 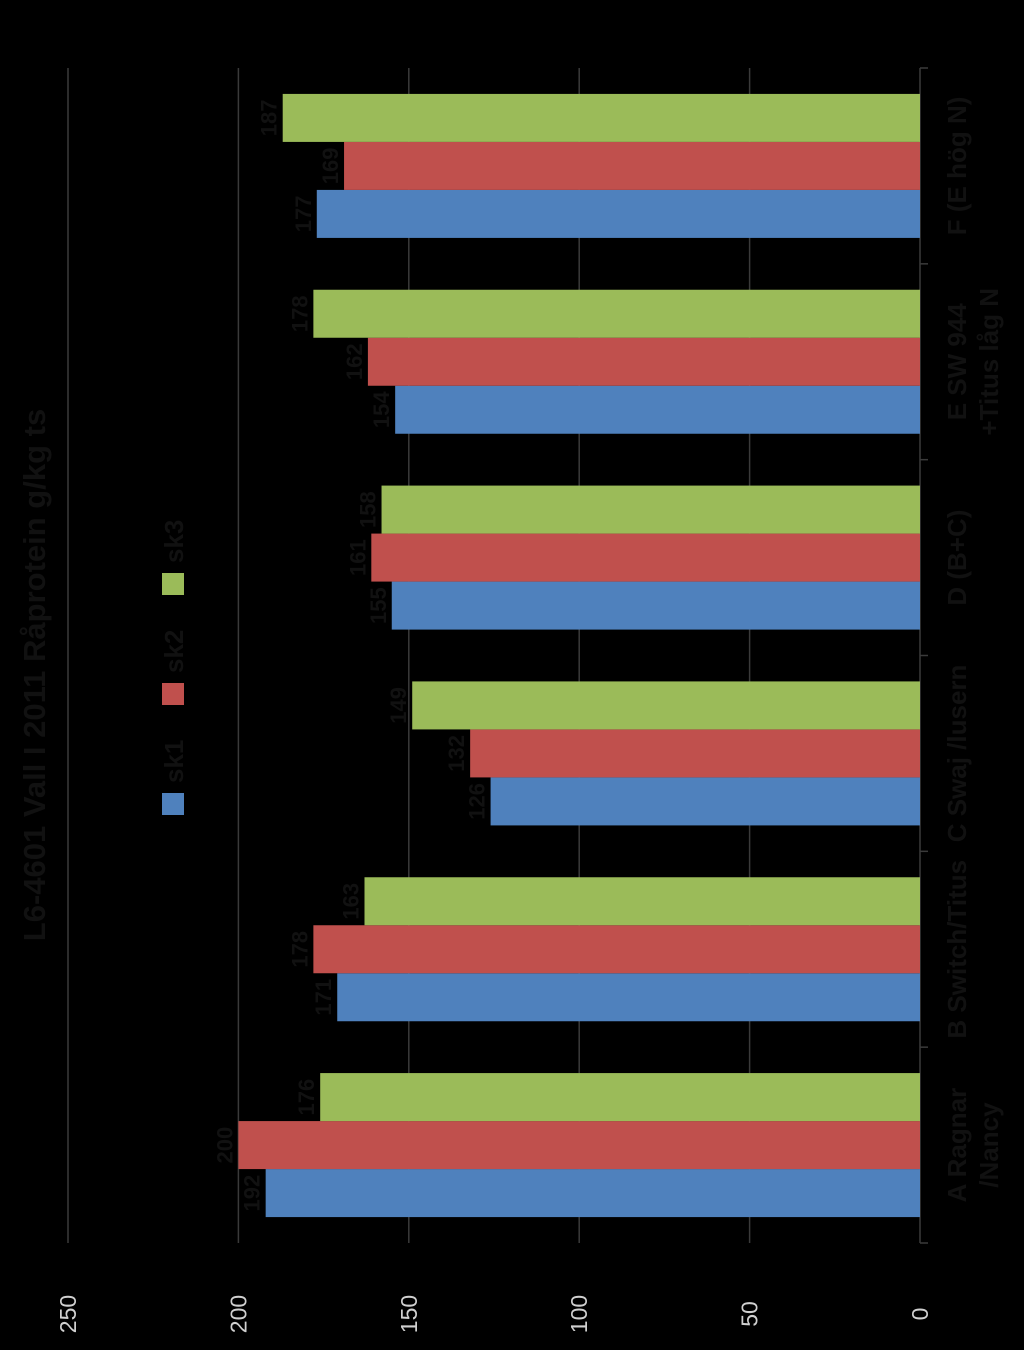 I want to click on category-label: +Titus låg N, so click(x=989, y=362).